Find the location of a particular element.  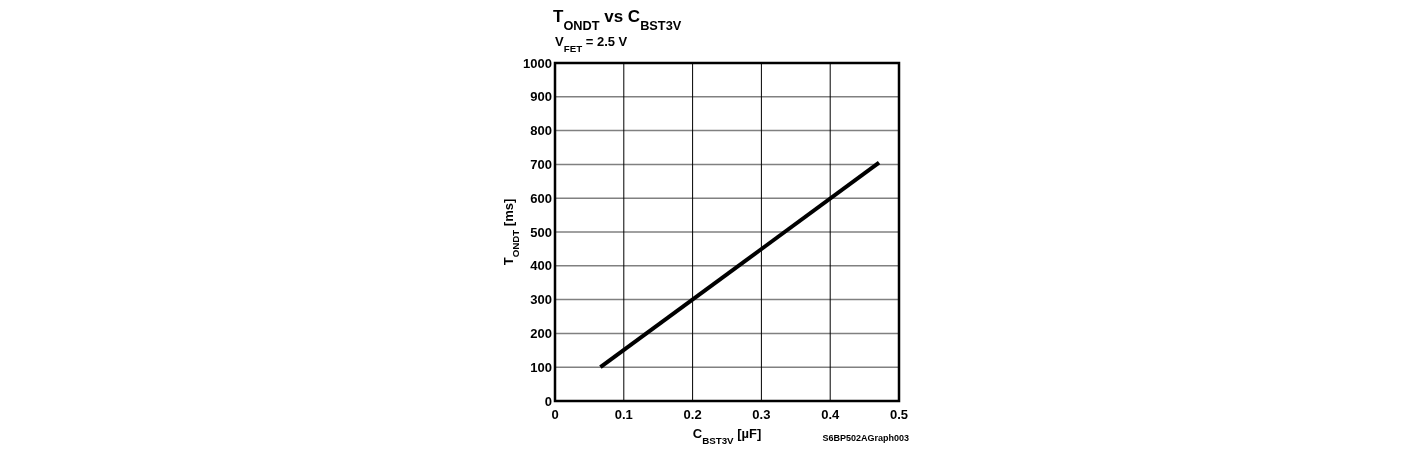

text: S6BP502AGraph003 is located at coordinates (865, 438).